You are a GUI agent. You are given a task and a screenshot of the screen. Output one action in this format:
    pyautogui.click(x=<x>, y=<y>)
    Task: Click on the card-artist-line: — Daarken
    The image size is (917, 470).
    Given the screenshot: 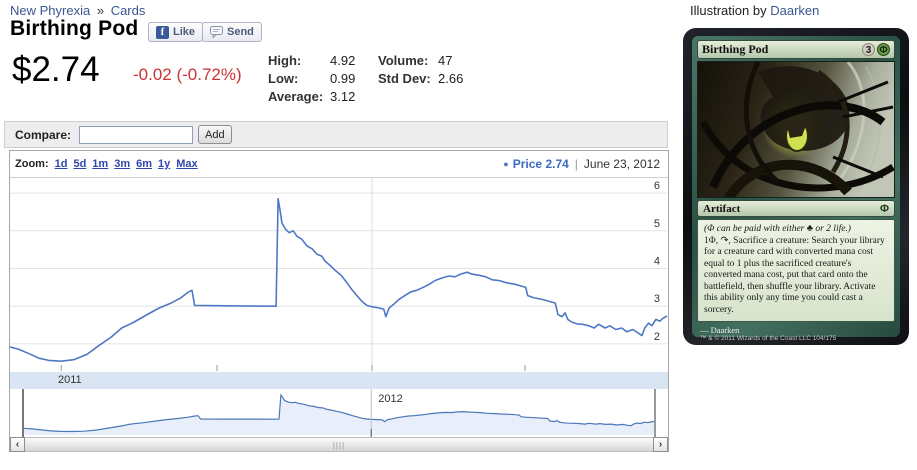 What is the action you would take?
    pyautogui.click(x=720, y=330)
    